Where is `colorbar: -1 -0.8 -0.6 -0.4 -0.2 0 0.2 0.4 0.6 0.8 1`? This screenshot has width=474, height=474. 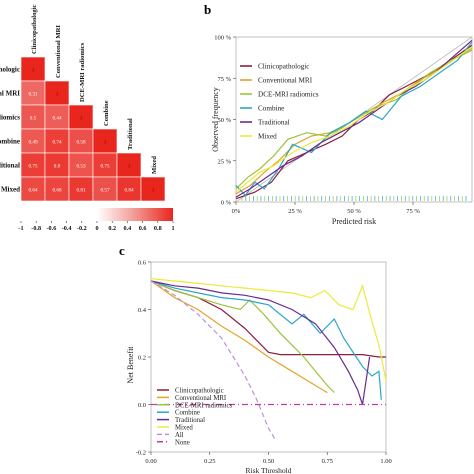 colorbar: -1 -0.8 -0.6 -0.4 -0.2 0 0.2 0.4 0.6 0.8 1 is located at coordinates (96, 220).